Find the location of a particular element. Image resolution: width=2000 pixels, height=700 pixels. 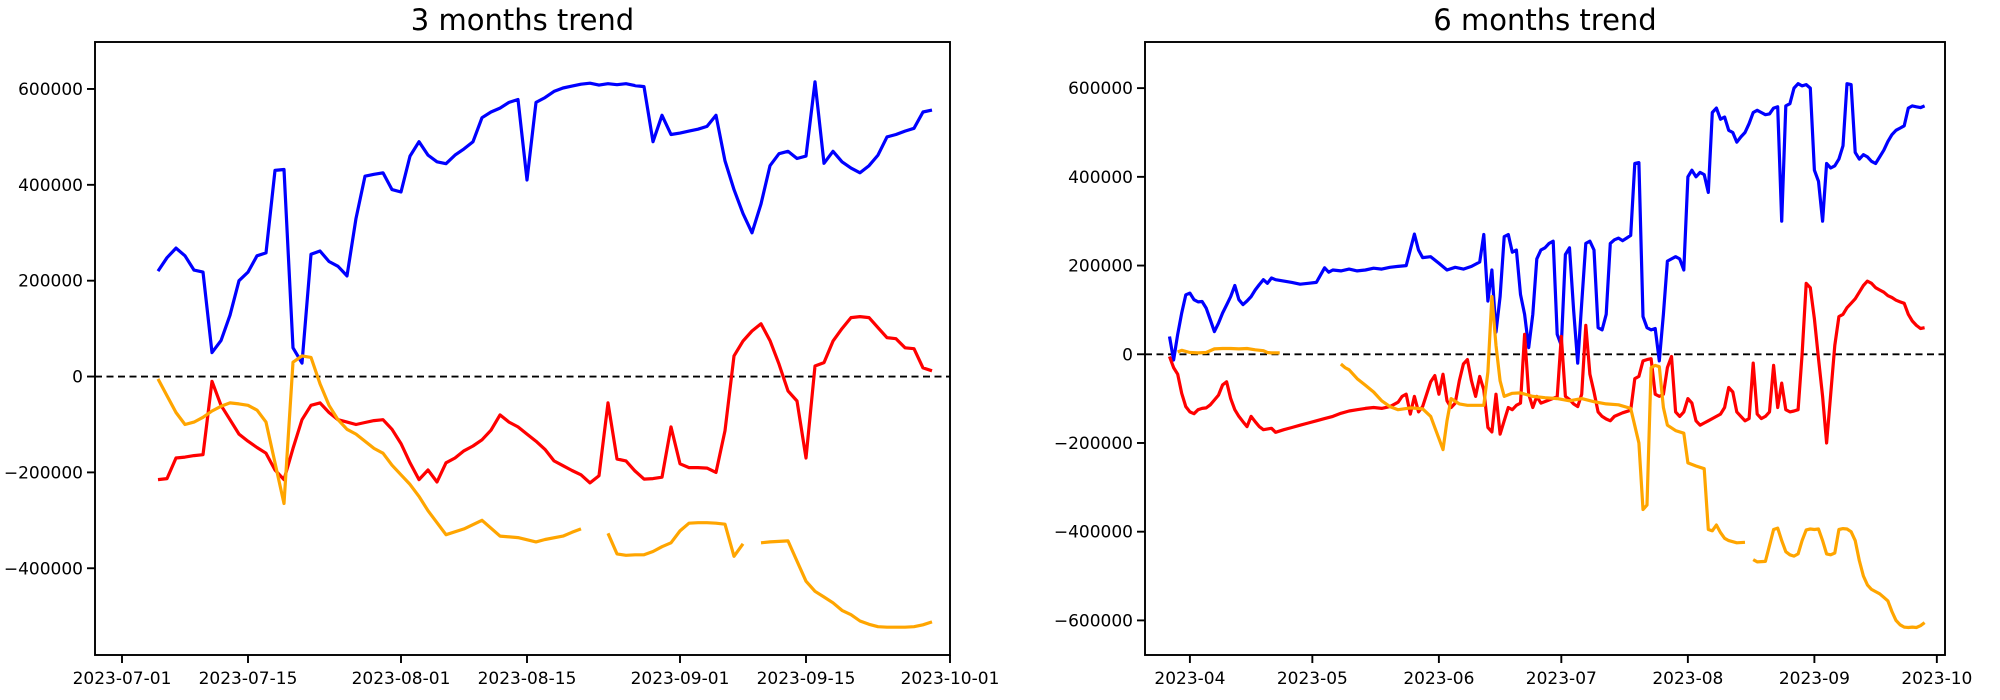

x-tick-label: 2023-09 is located at coordinates (1814, 679).